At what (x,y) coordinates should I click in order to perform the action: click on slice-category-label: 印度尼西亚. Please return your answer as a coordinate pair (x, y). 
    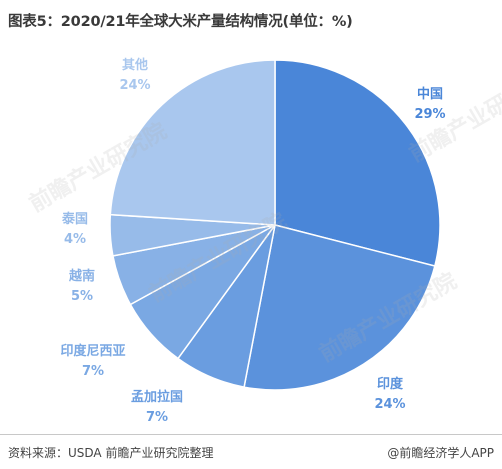
    Looking at the image, I should click on (92, 351).